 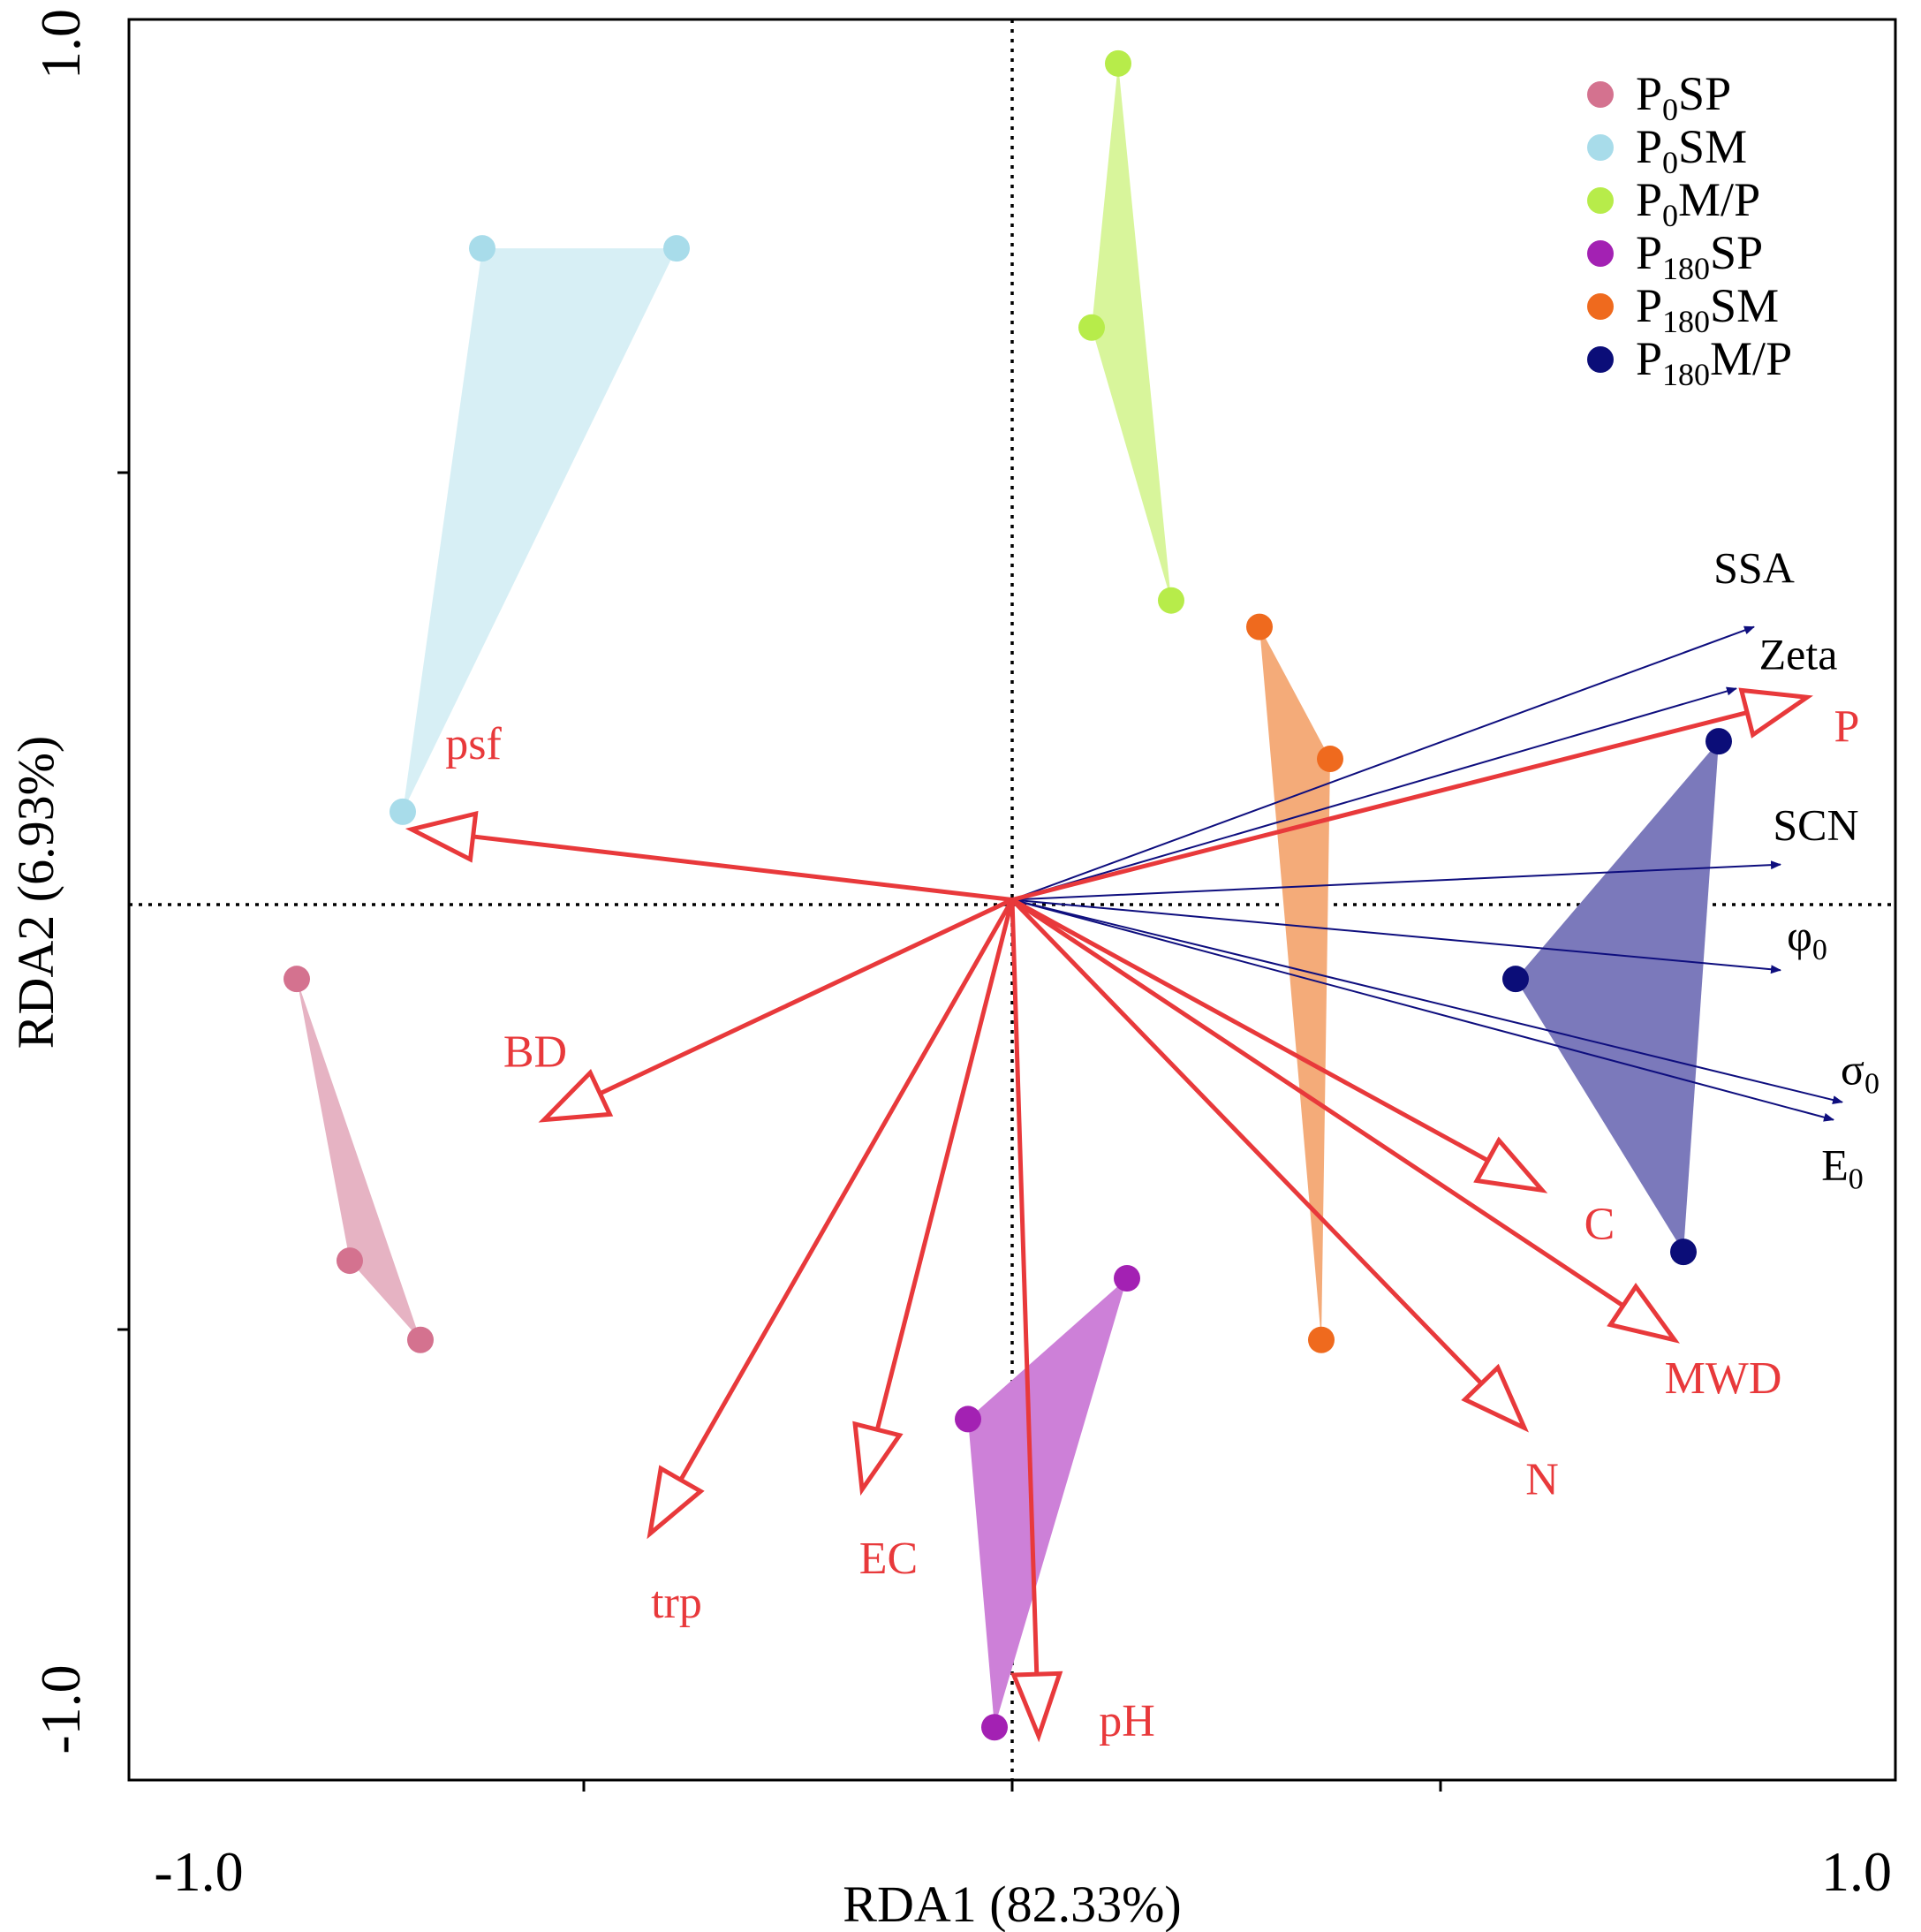 What do you see at coordinates (60, 1709) in the screenshot?
I see `y-tick-label-min: -1.0` at bounding box center [60, 1709].